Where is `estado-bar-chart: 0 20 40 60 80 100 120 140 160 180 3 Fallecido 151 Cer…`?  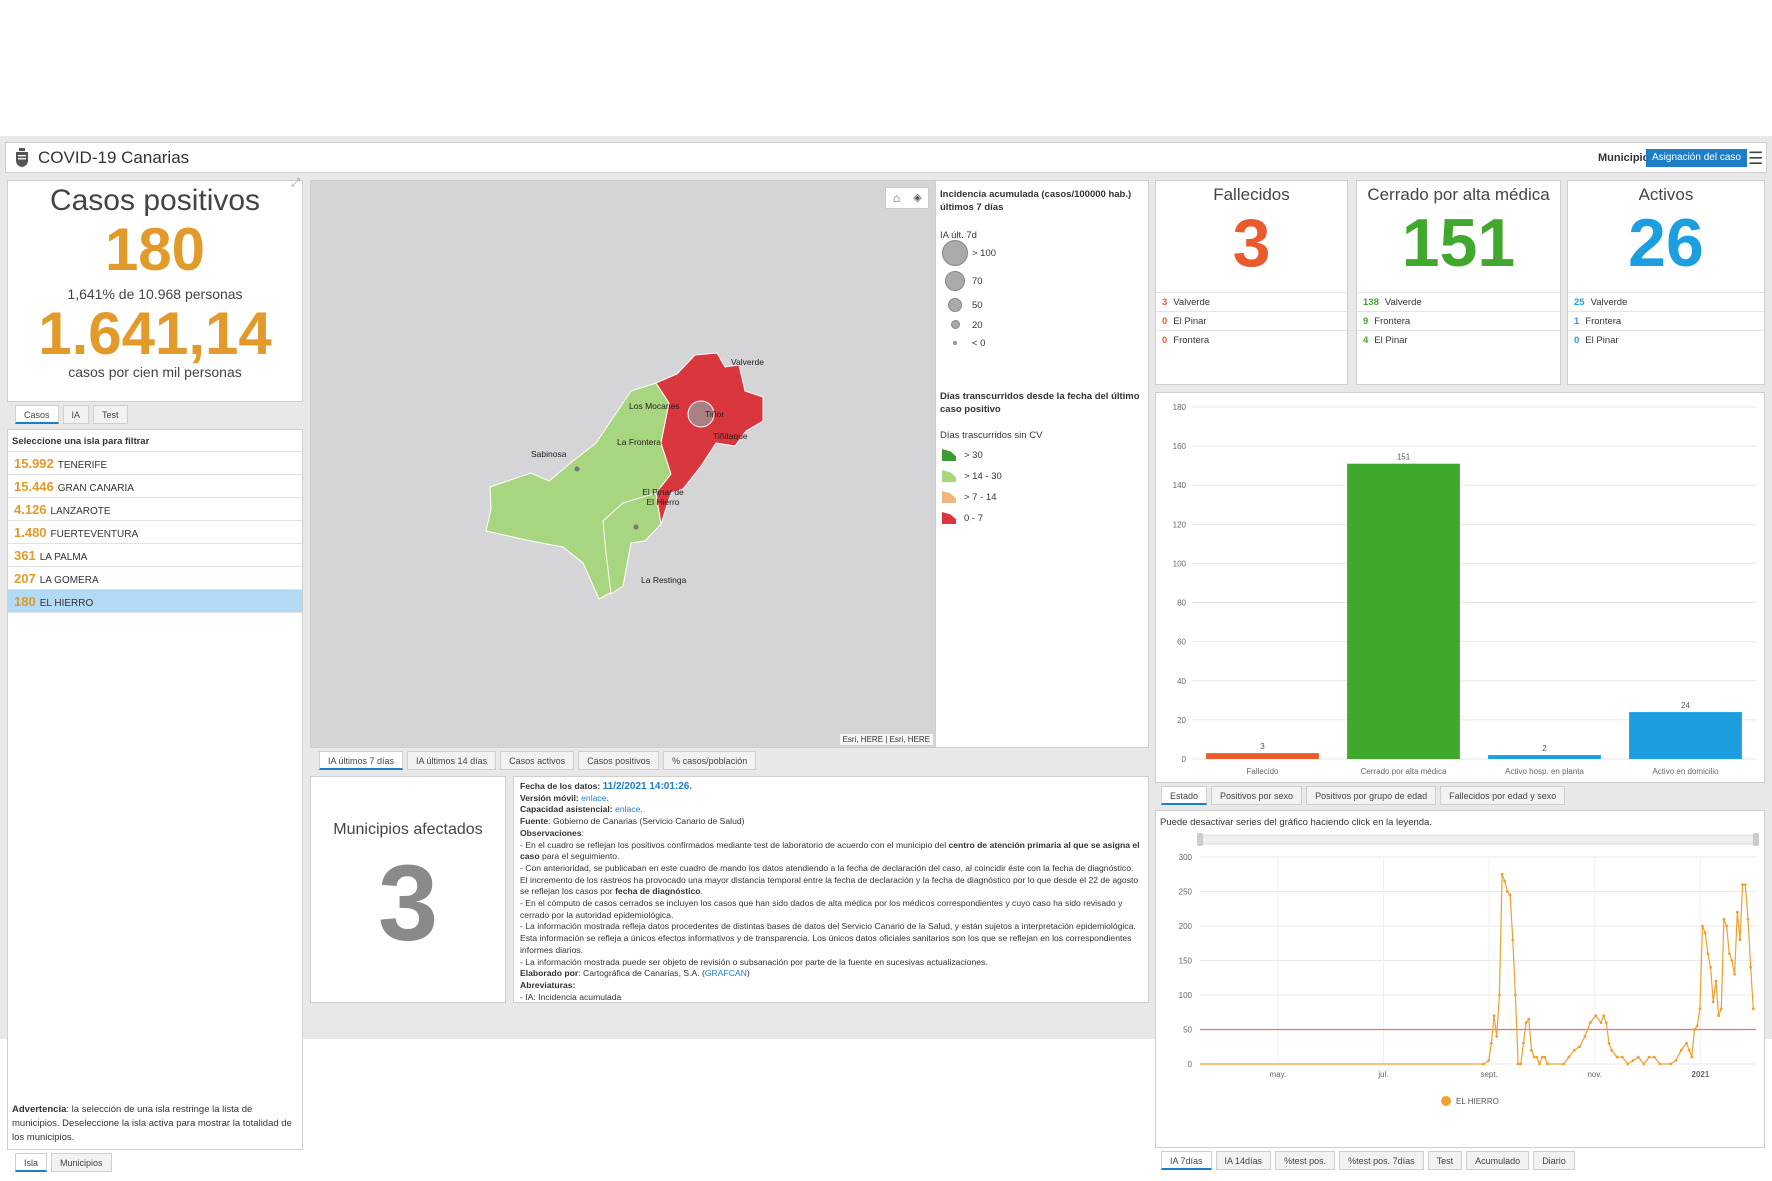
estado-bar-chart: 0 20 40 60 80 100 120 140 160 180 3 Fallecido 151 Cer… is located at coordinates (1460, 587).